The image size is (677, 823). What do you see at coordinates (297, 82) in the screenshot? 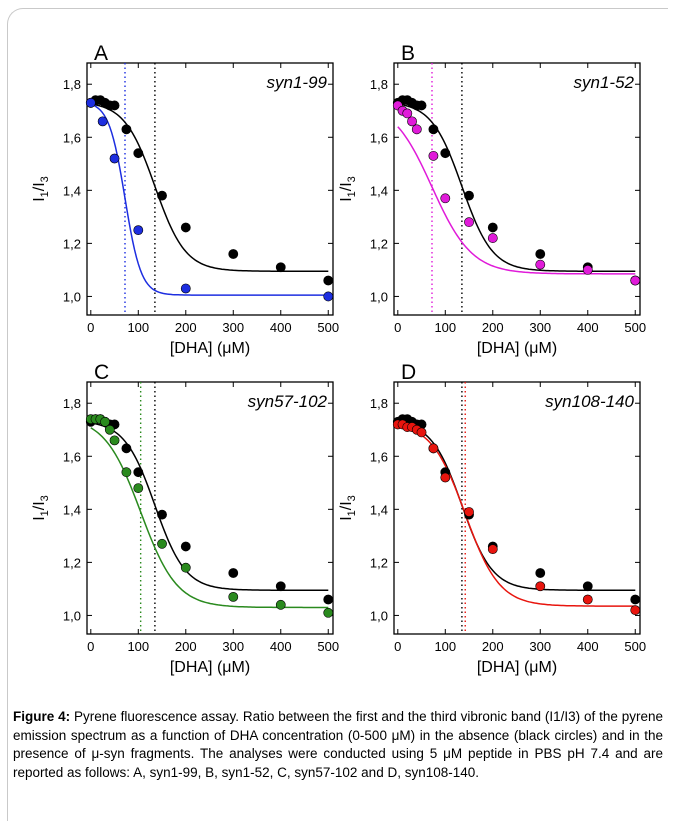
I see `panel-annotation: syn1-99` at bounding box center [297, 82].